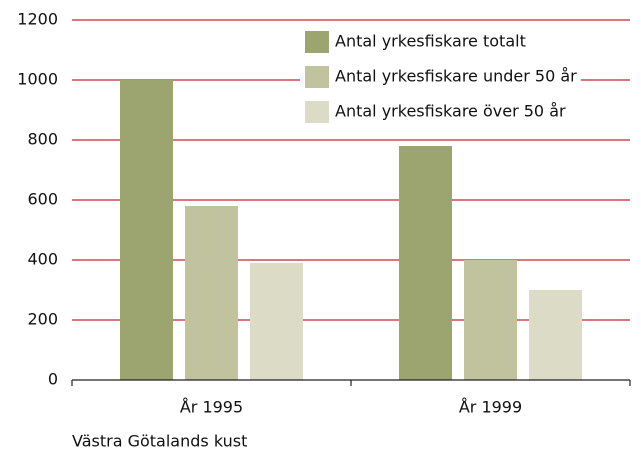  I want to click on y-tick-label: 1200, so click(37, 19).